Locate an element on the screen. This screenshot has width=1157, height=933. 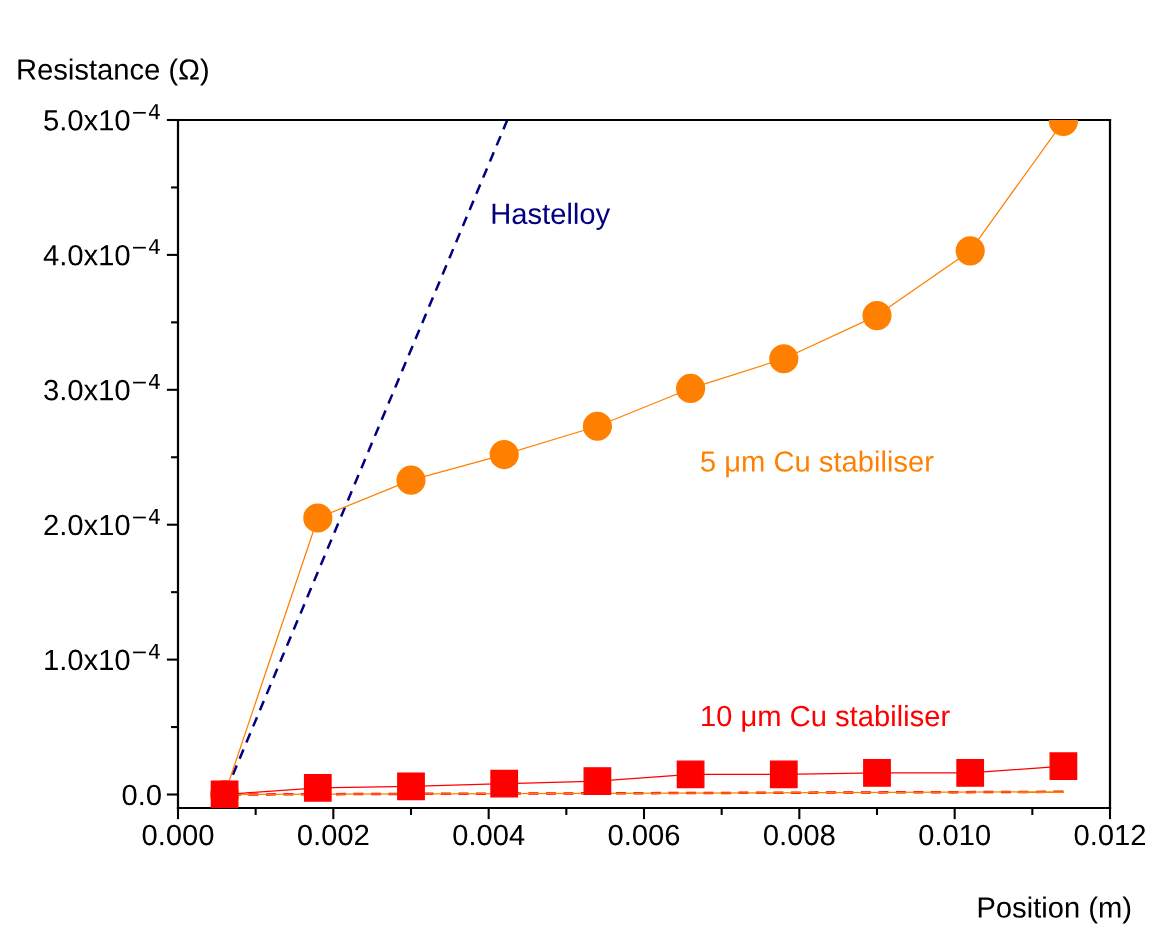
y-tick-label: 0.0 is located at coordinates (141, 795).